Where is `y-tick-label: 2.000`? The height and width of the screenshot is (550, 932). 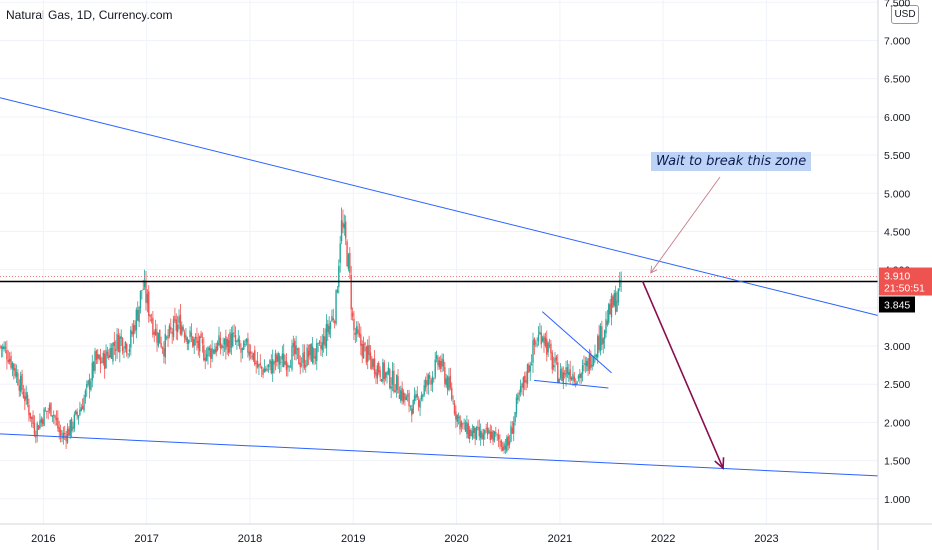
y-tick-label: 2.000 is located at coordinates (897, 423).